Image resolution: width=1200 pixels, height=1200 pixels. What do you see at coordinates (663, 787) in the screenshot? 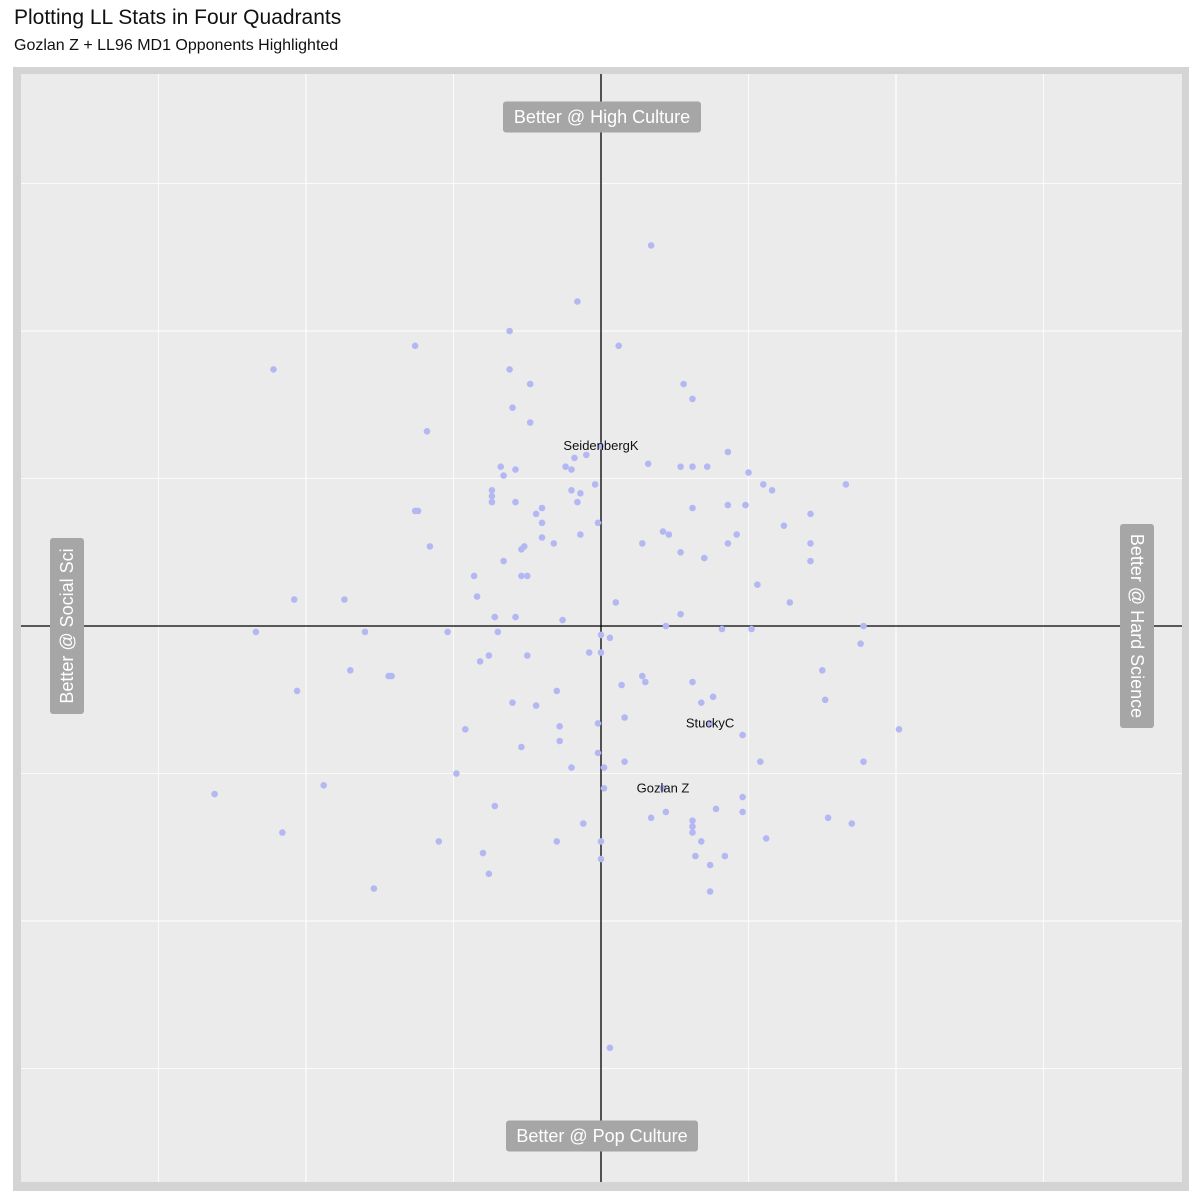
I see `point-label: Gozlan Z` at bounding box center [663, 787].